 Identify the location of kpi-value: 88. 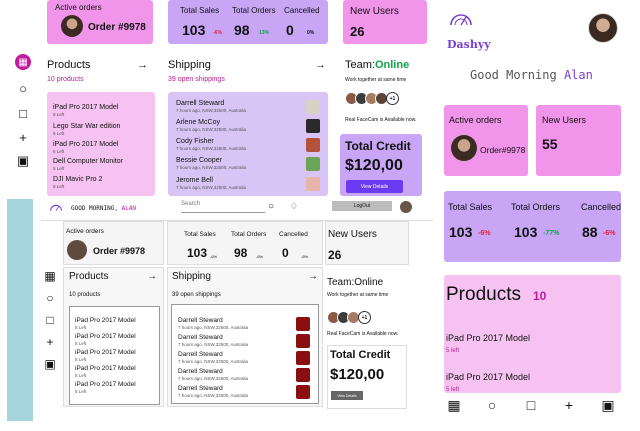
(590, 232).